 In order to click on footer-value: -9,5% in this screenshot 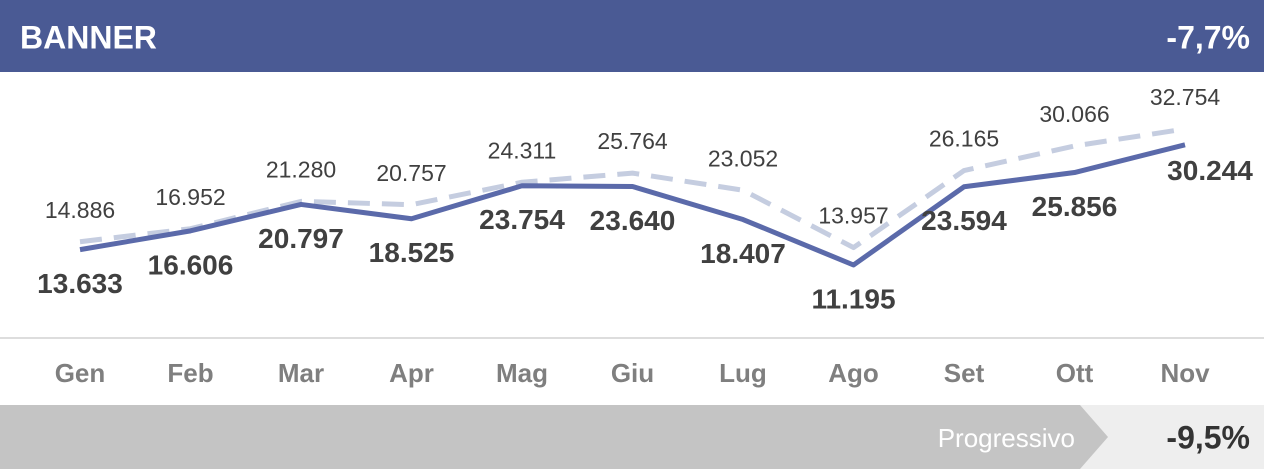, I will do `click(1208, 437)`.